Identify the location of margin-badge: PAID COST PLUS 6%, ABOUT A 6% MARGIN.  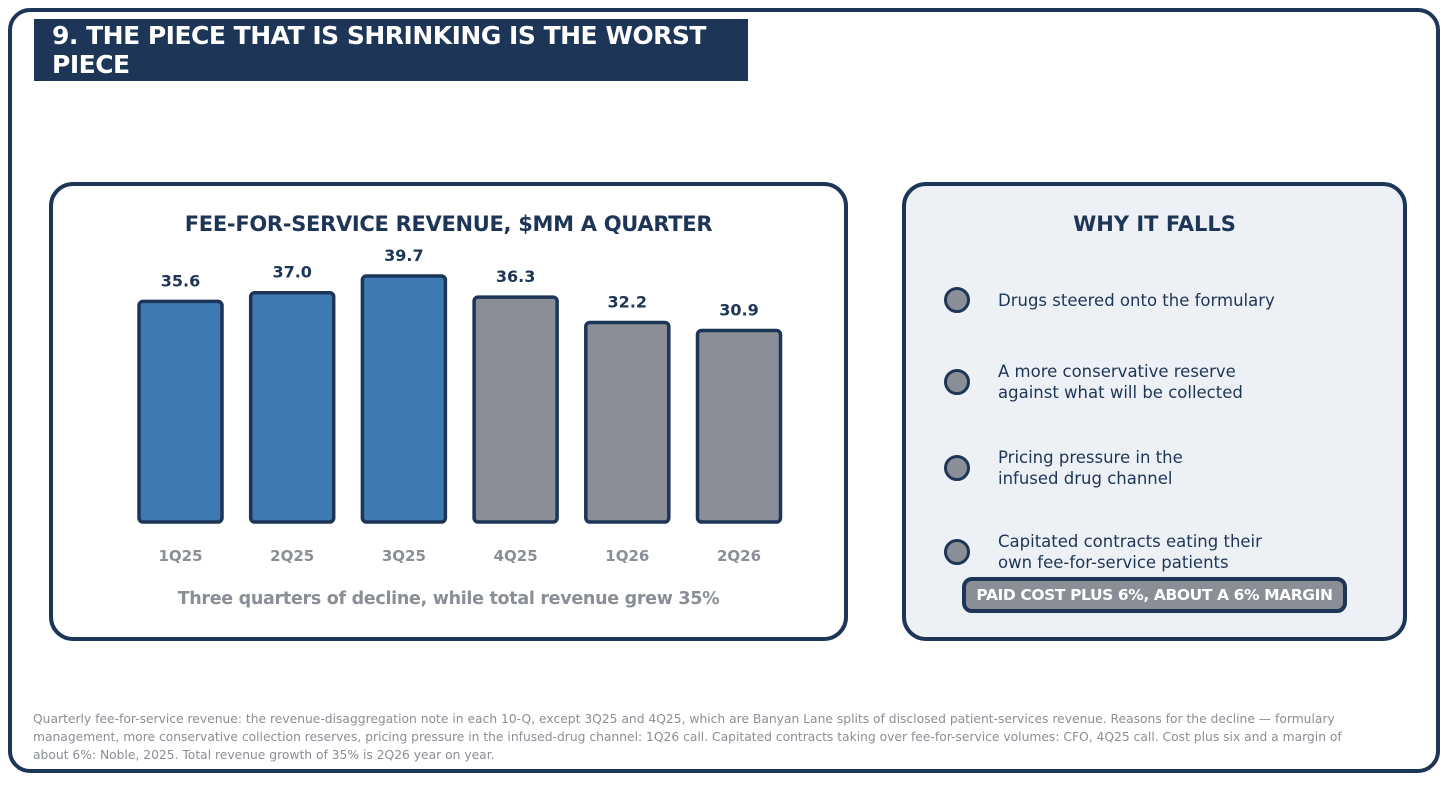
(1154, 595).